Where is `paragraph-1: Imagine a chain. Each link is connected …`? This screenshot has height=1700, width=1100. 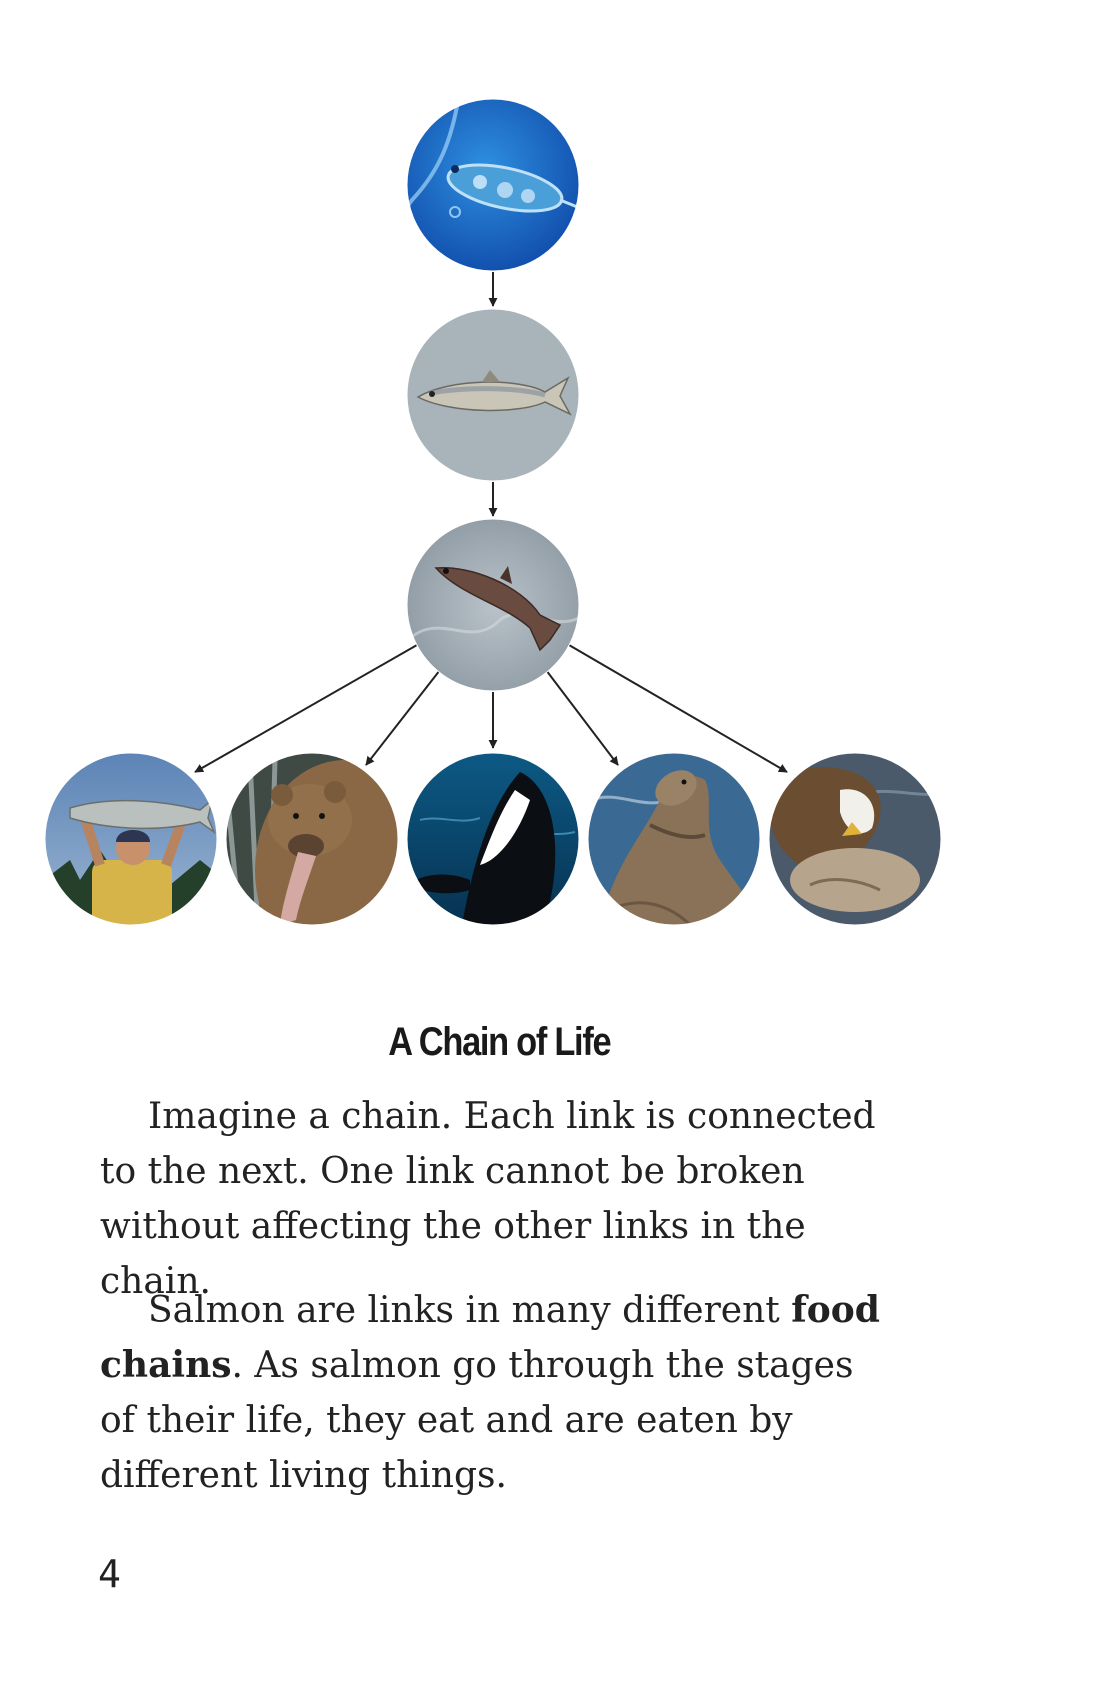
paragraph-1: Imagine a chain. Each link is connected … is located at coordinates (495, 1199).